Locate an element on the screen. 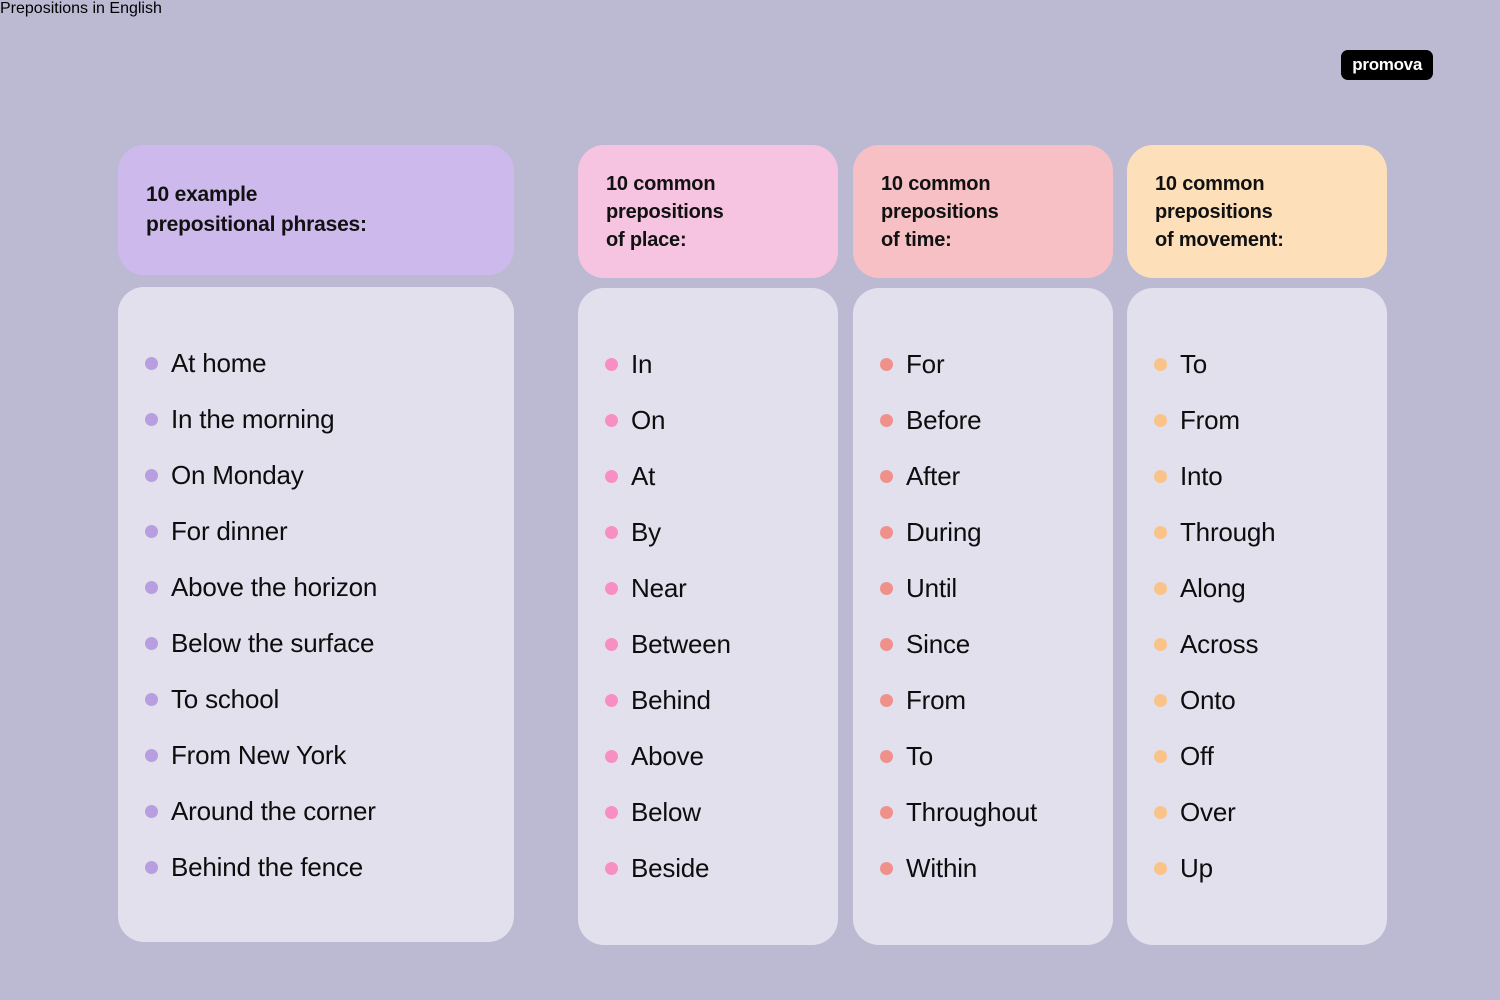 Image resolution: width=1500 pixels, height=1000 pixels. column-header-label: 10 common prepositions of time: is located at coordinates (940, 211).